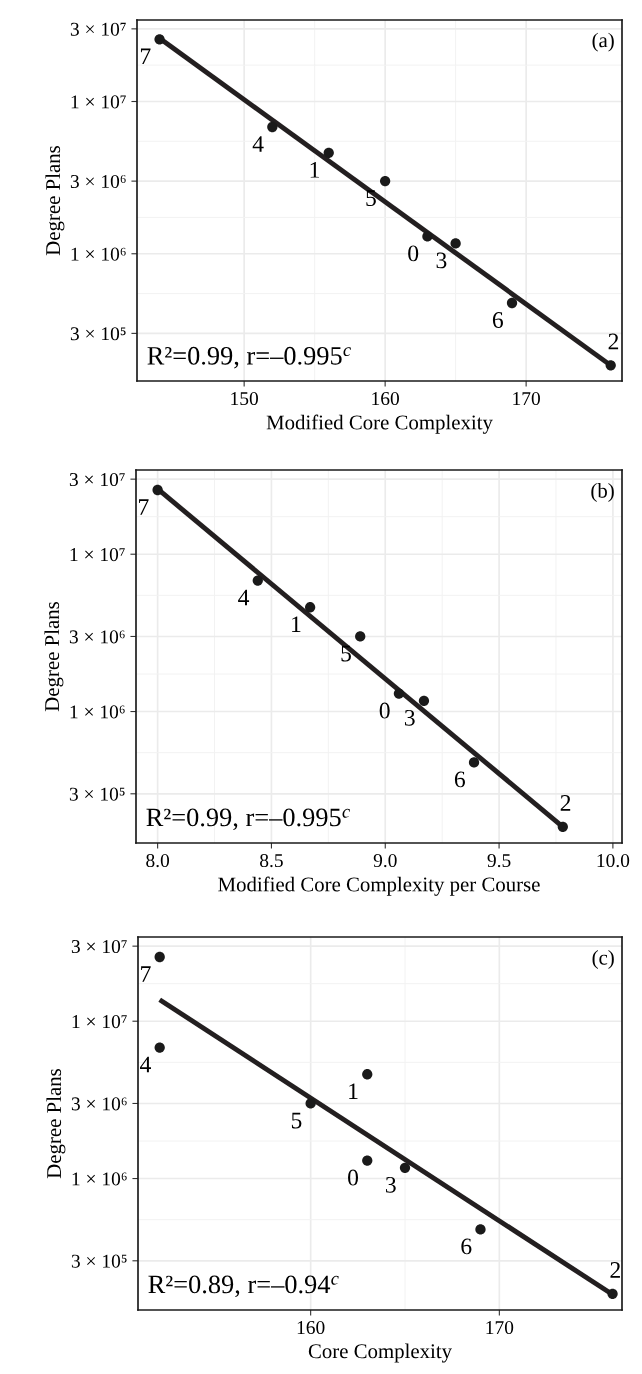  What do you see at coordinates (244, 398) in the screenshot?
I see `x-tick-label: 150` at bounding box center [244, 398].